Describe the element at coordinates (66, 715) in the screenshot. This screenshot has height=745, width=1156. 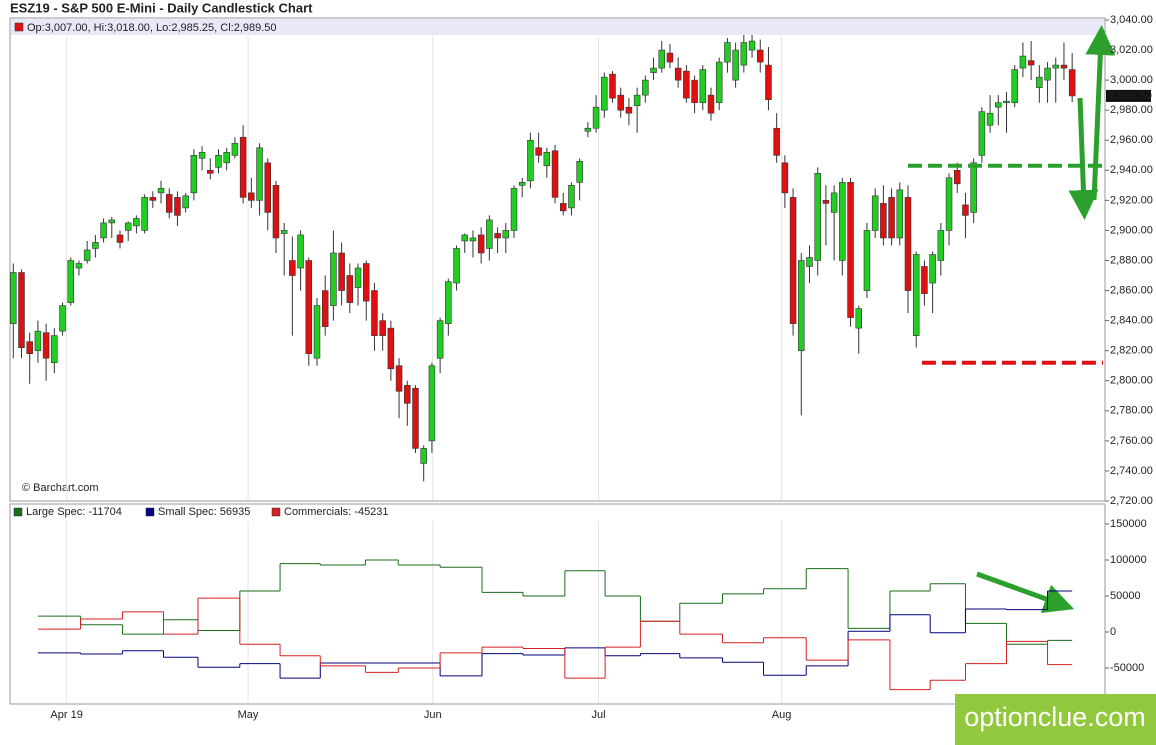
I see `x-tick-label: Apr 19` at that location.